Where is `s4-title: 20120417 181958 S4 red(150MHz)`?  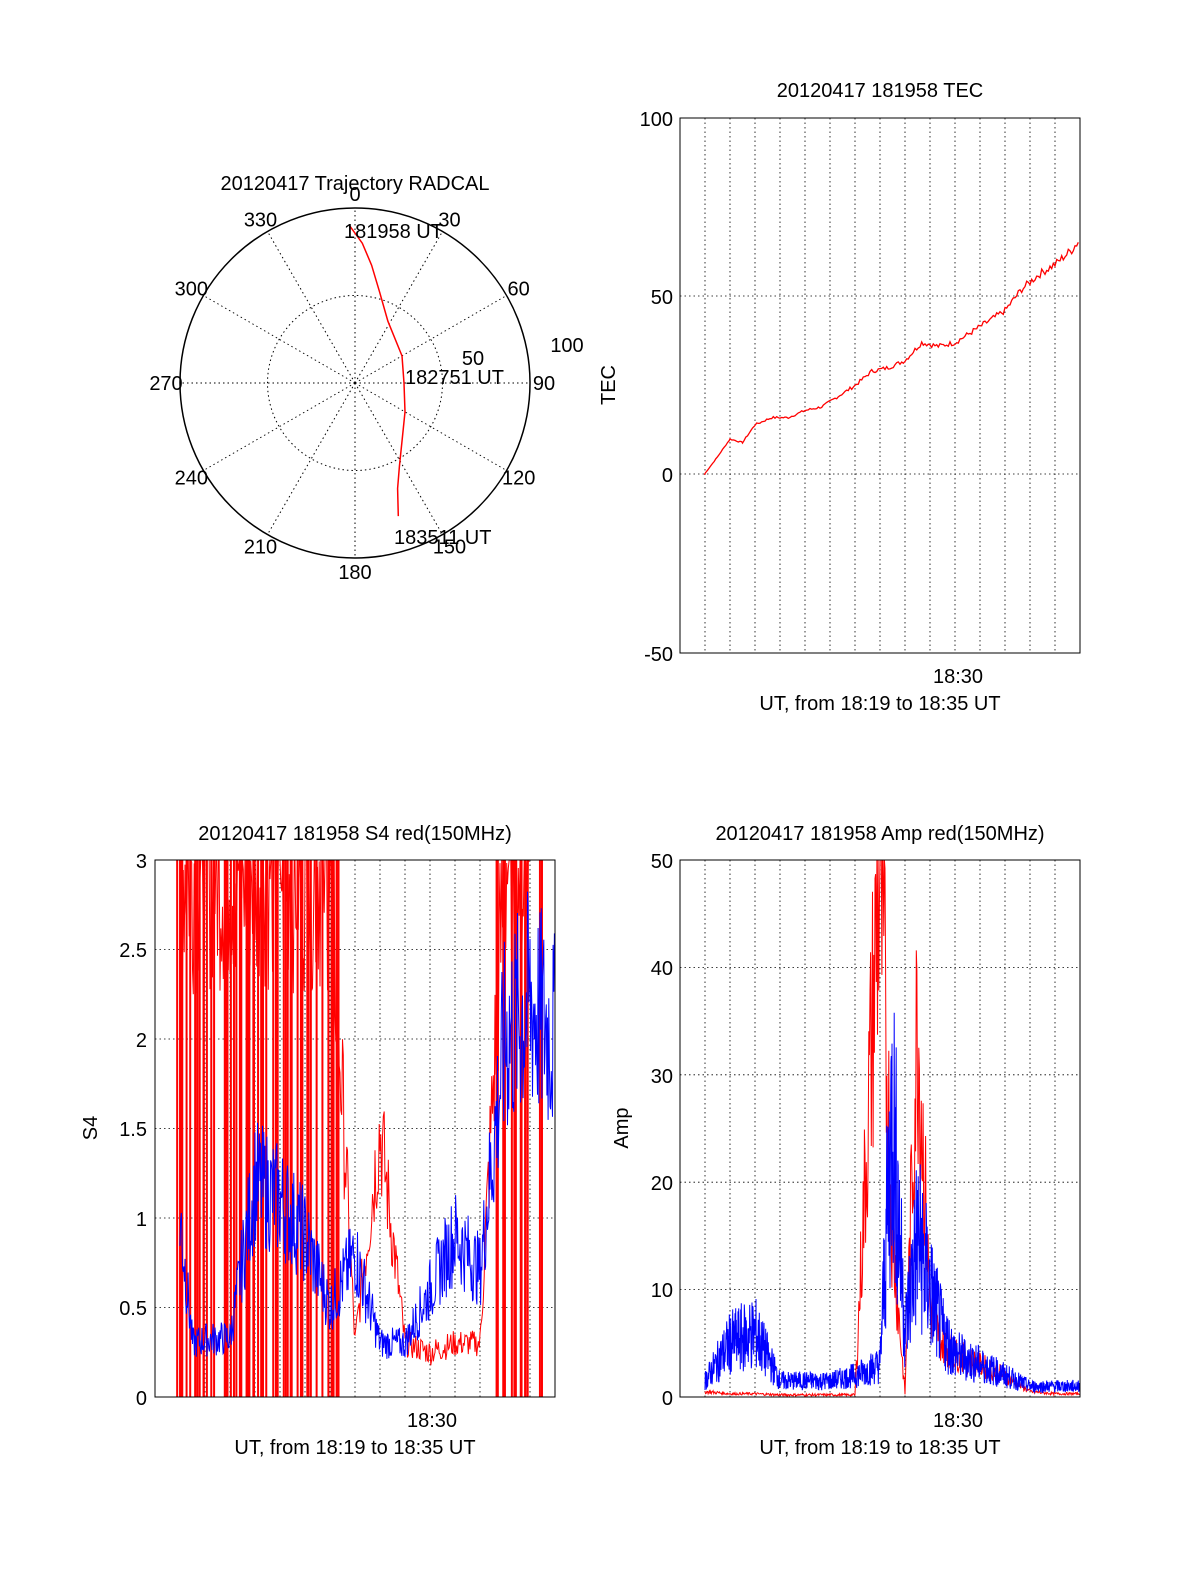
s4-title: 20120417 181958 S4 red(150MHz) is located at coordinates (355, 834).